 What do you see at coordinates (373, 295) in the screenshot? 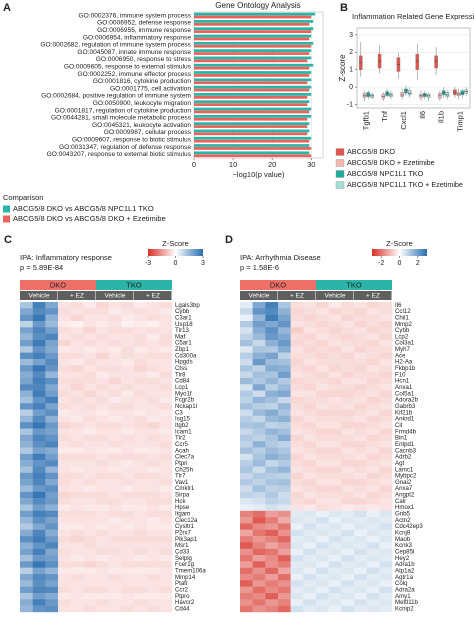
I see `subgroup-bar` at bounding box center [373, 295].